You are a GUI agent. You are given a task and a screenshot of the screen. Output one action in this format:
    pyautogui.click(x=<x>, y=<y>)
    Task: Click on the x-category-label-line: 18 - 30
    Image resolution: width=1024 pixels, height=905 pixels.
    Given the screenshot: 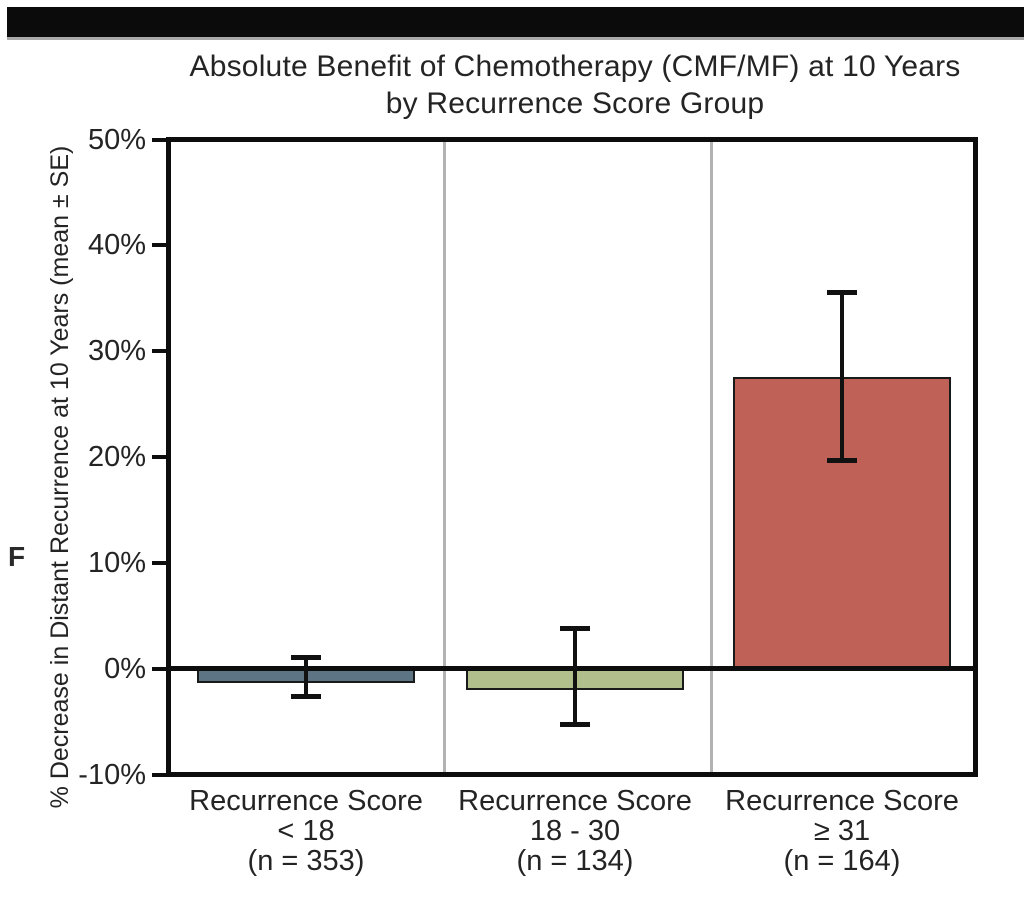 What is the action you would take?
    pyautogui.click(x=575, y=831)
    